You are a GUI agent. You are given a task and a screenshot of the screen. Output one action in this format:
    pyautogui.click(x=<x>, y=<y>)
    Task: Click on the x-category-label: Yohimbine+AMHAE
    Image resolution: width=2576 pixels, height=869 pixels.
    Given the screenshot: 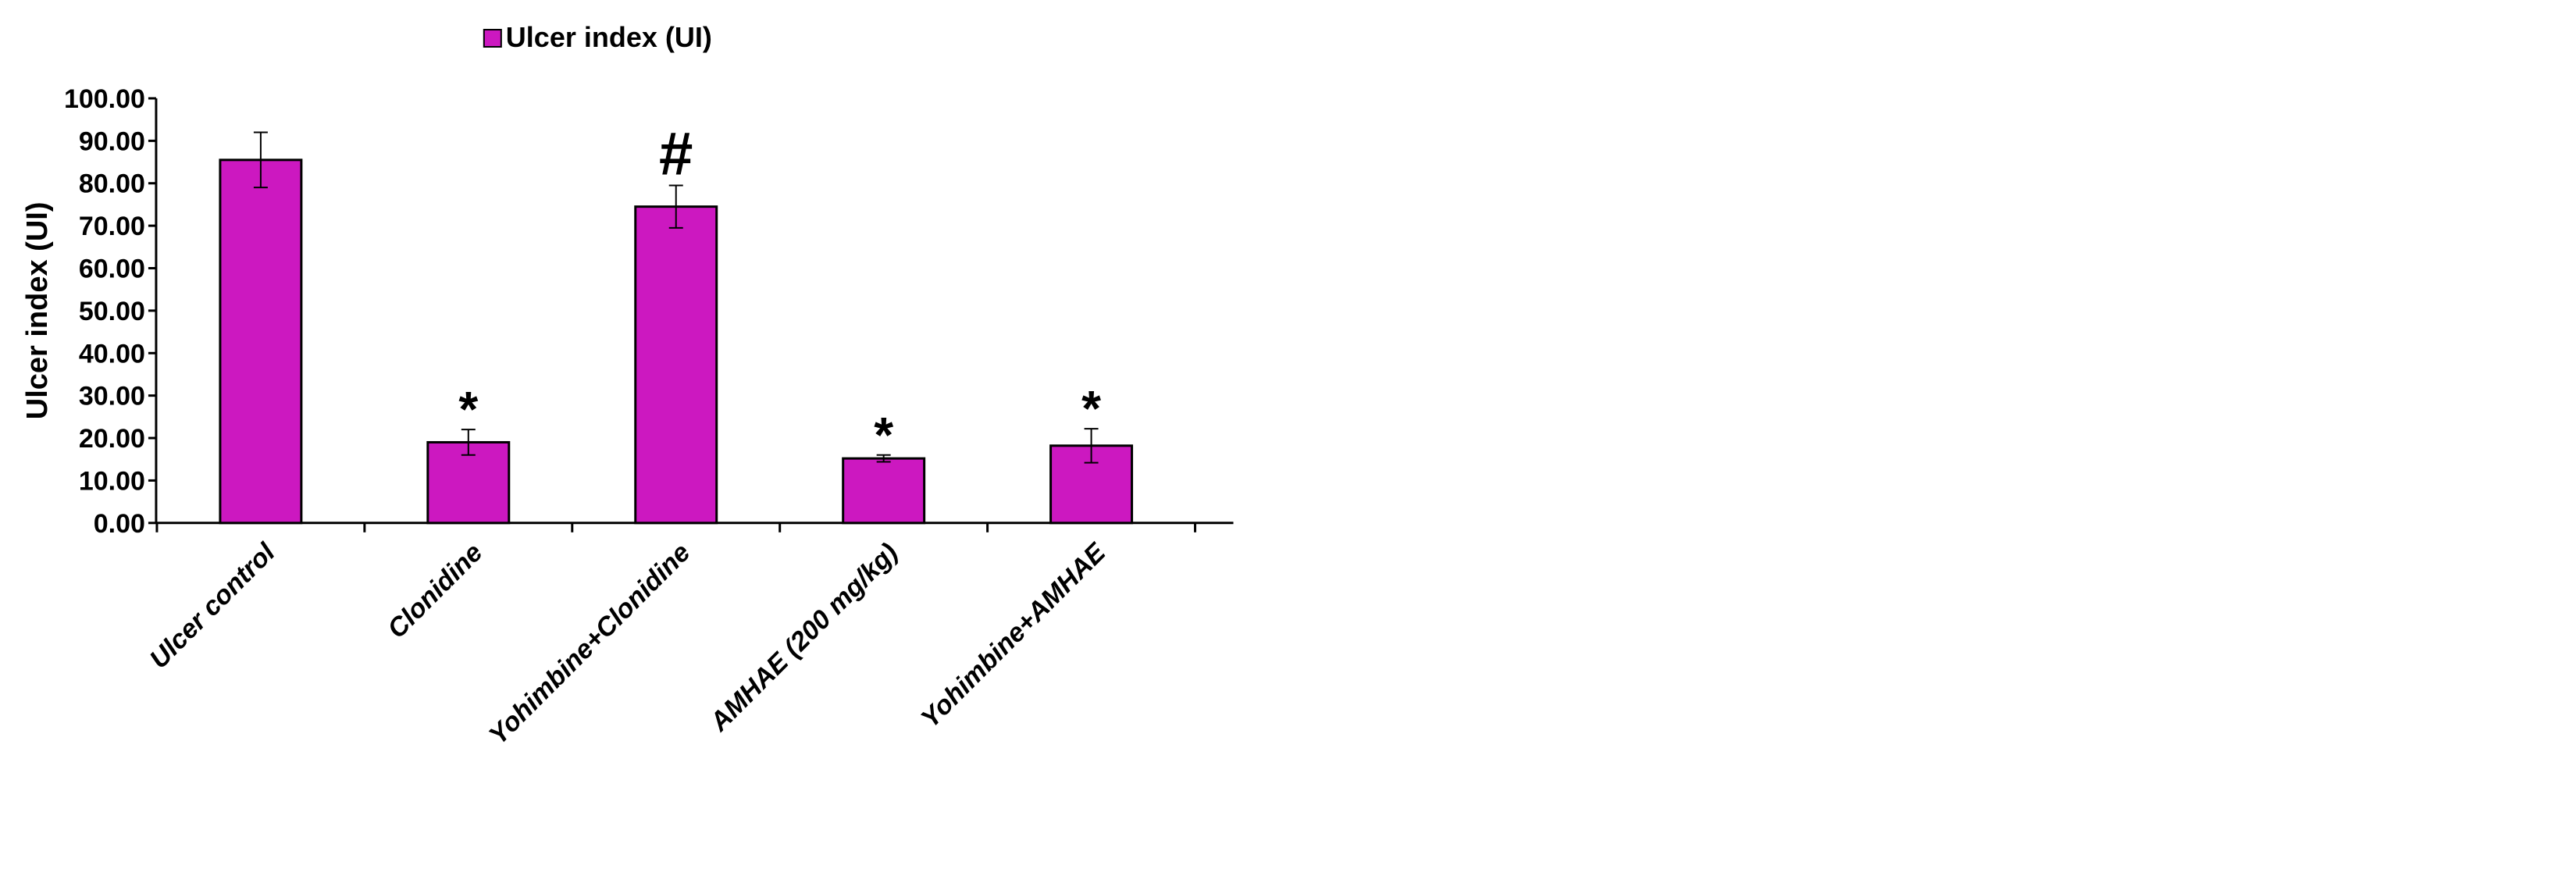 What is the action you would take?
    pyautogui.click(x=1013, y=635)
    